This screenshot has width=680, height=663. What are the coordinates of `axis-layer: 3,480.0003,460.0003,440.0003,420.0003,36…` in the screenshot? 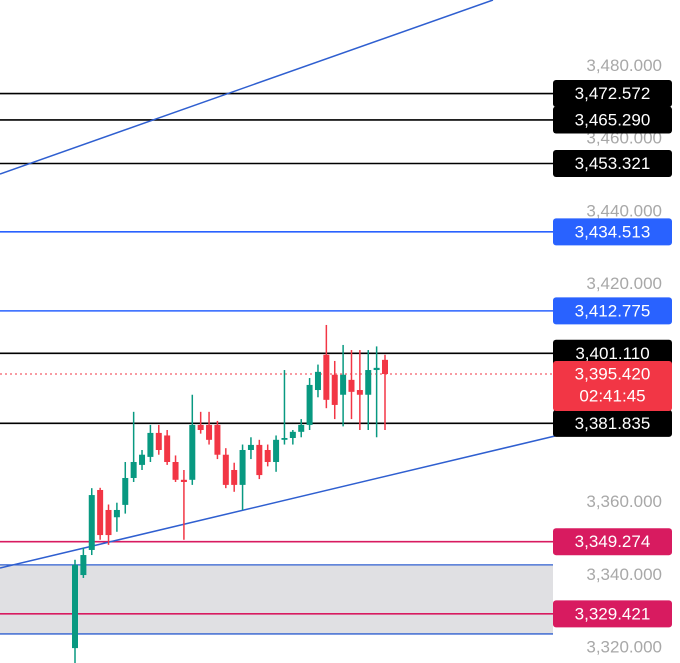 It's located at (624, 356).